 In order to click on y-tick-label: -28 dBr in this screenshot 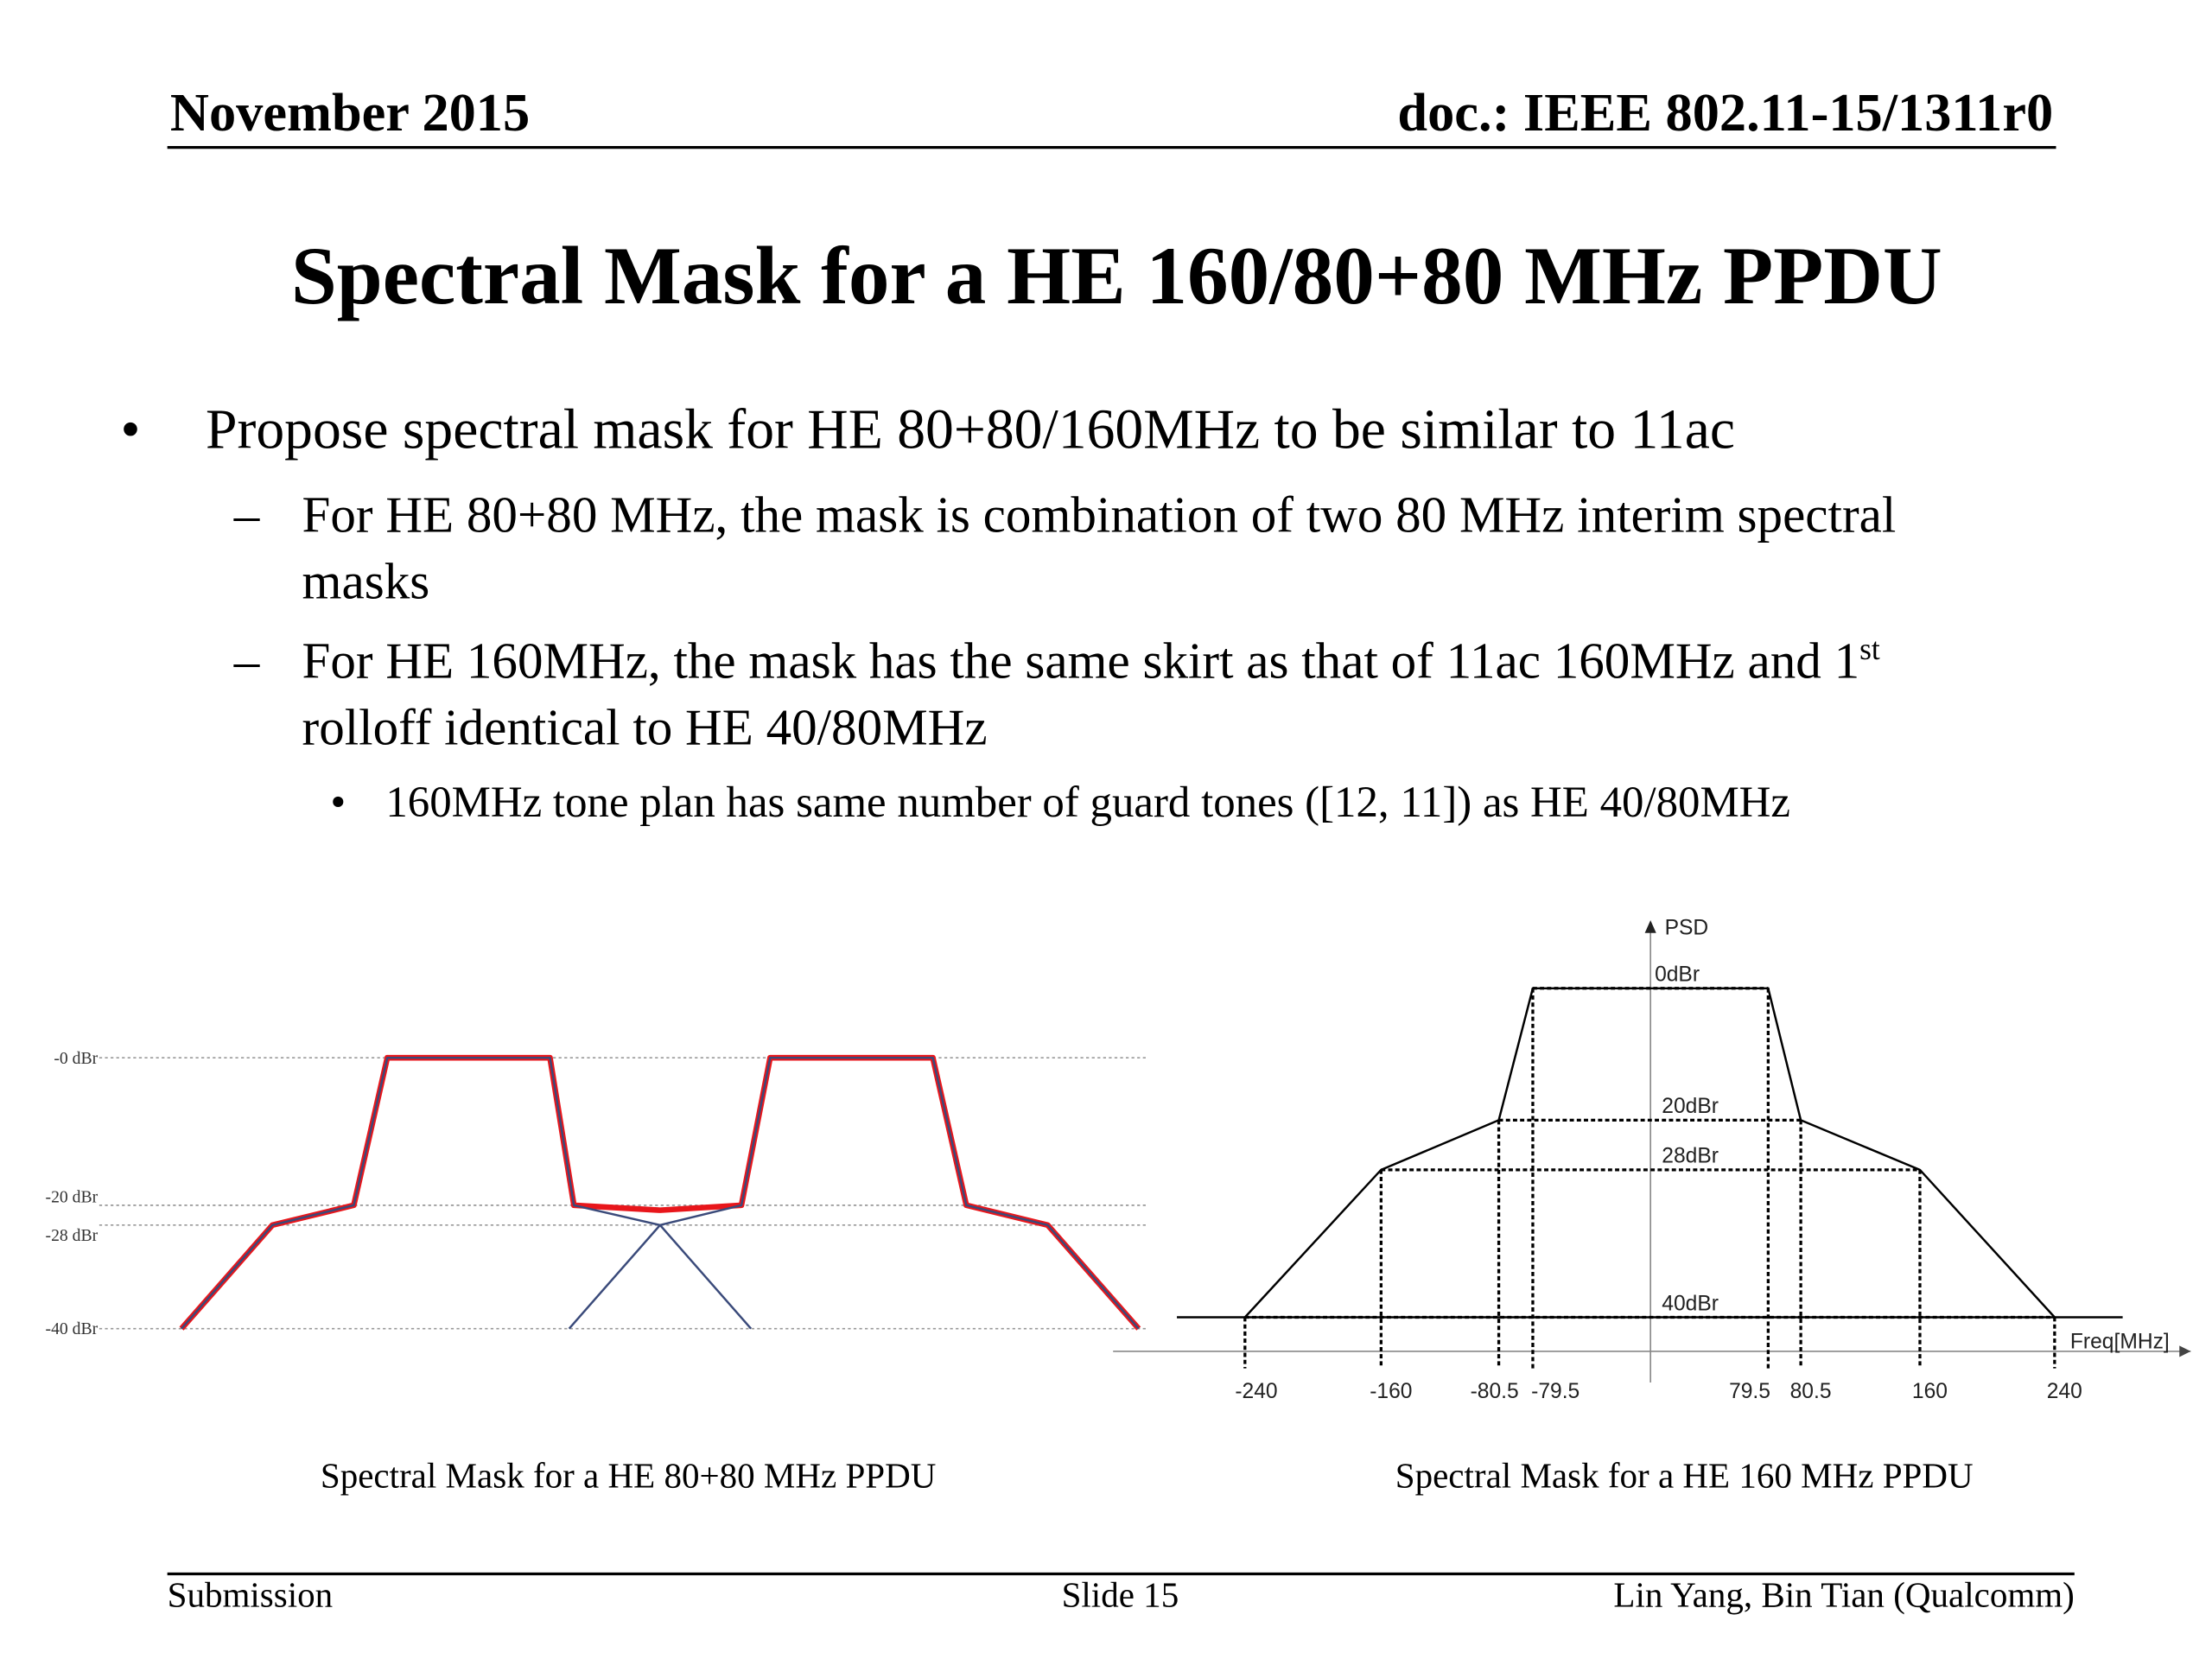, I will do `click(72, 1235)`.